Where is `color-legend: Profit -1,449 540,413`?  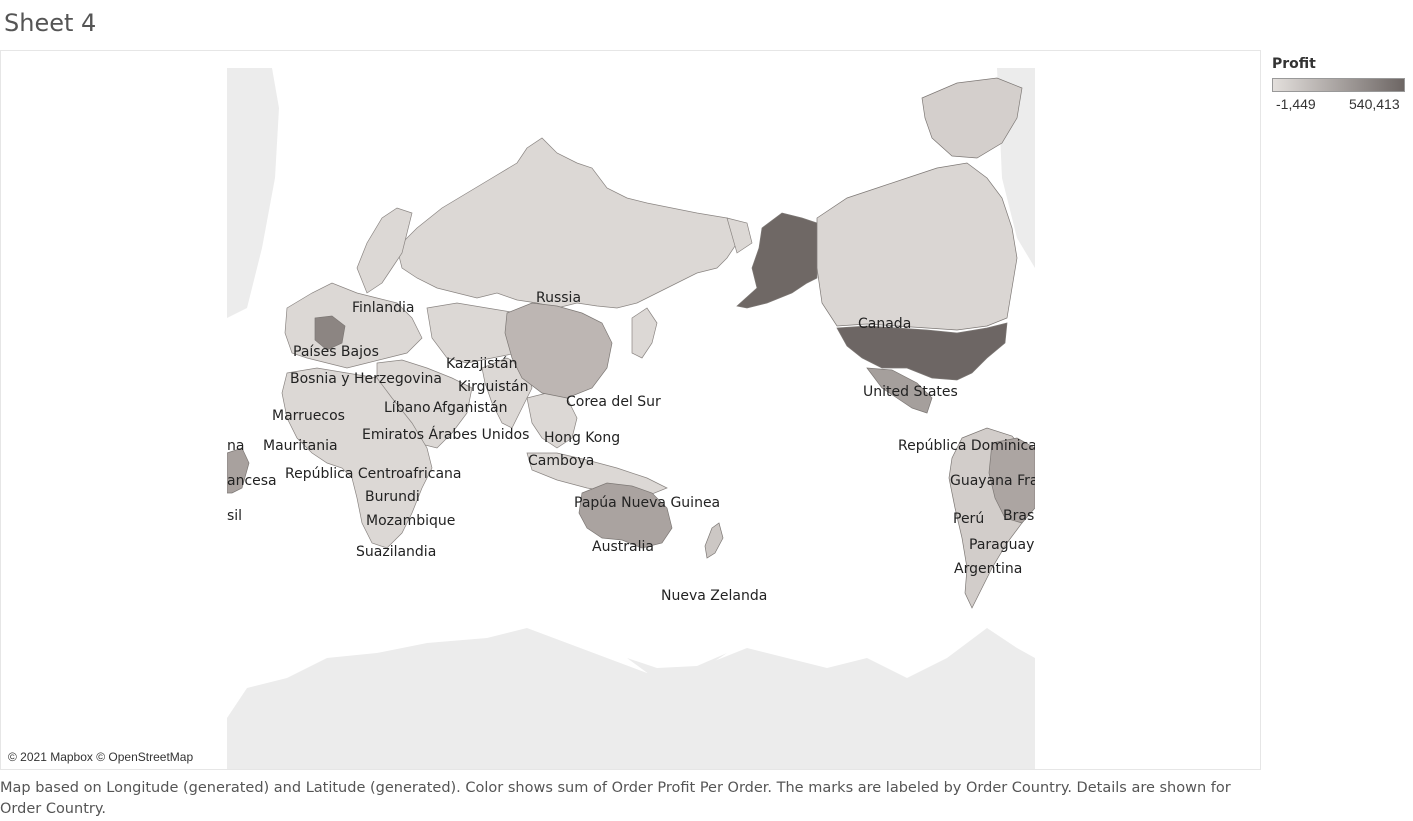 color-legend: Profit -1,449 540,413 is located at coordinates (1342, 84).